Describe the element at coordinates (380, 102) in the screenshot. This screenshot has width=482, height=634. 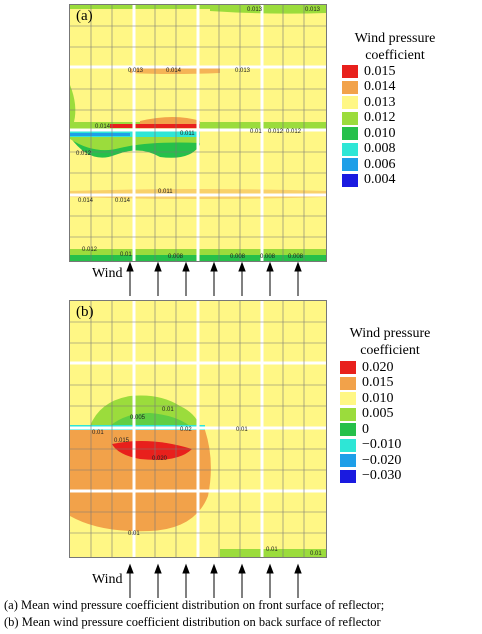
I see `legend-value: 0.013` at that location.